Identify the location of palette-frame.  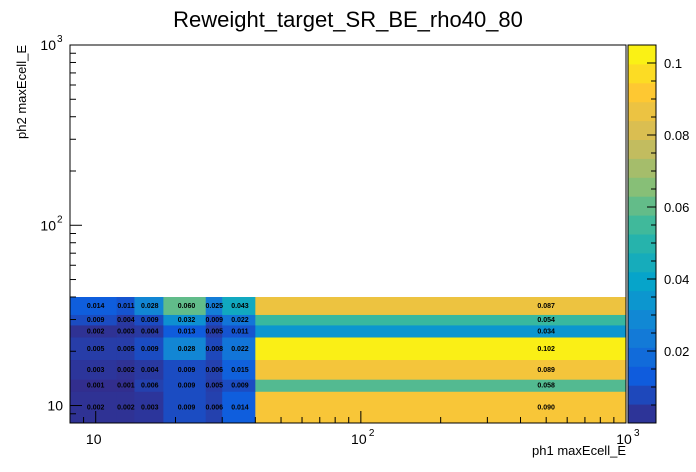
(642, 234).